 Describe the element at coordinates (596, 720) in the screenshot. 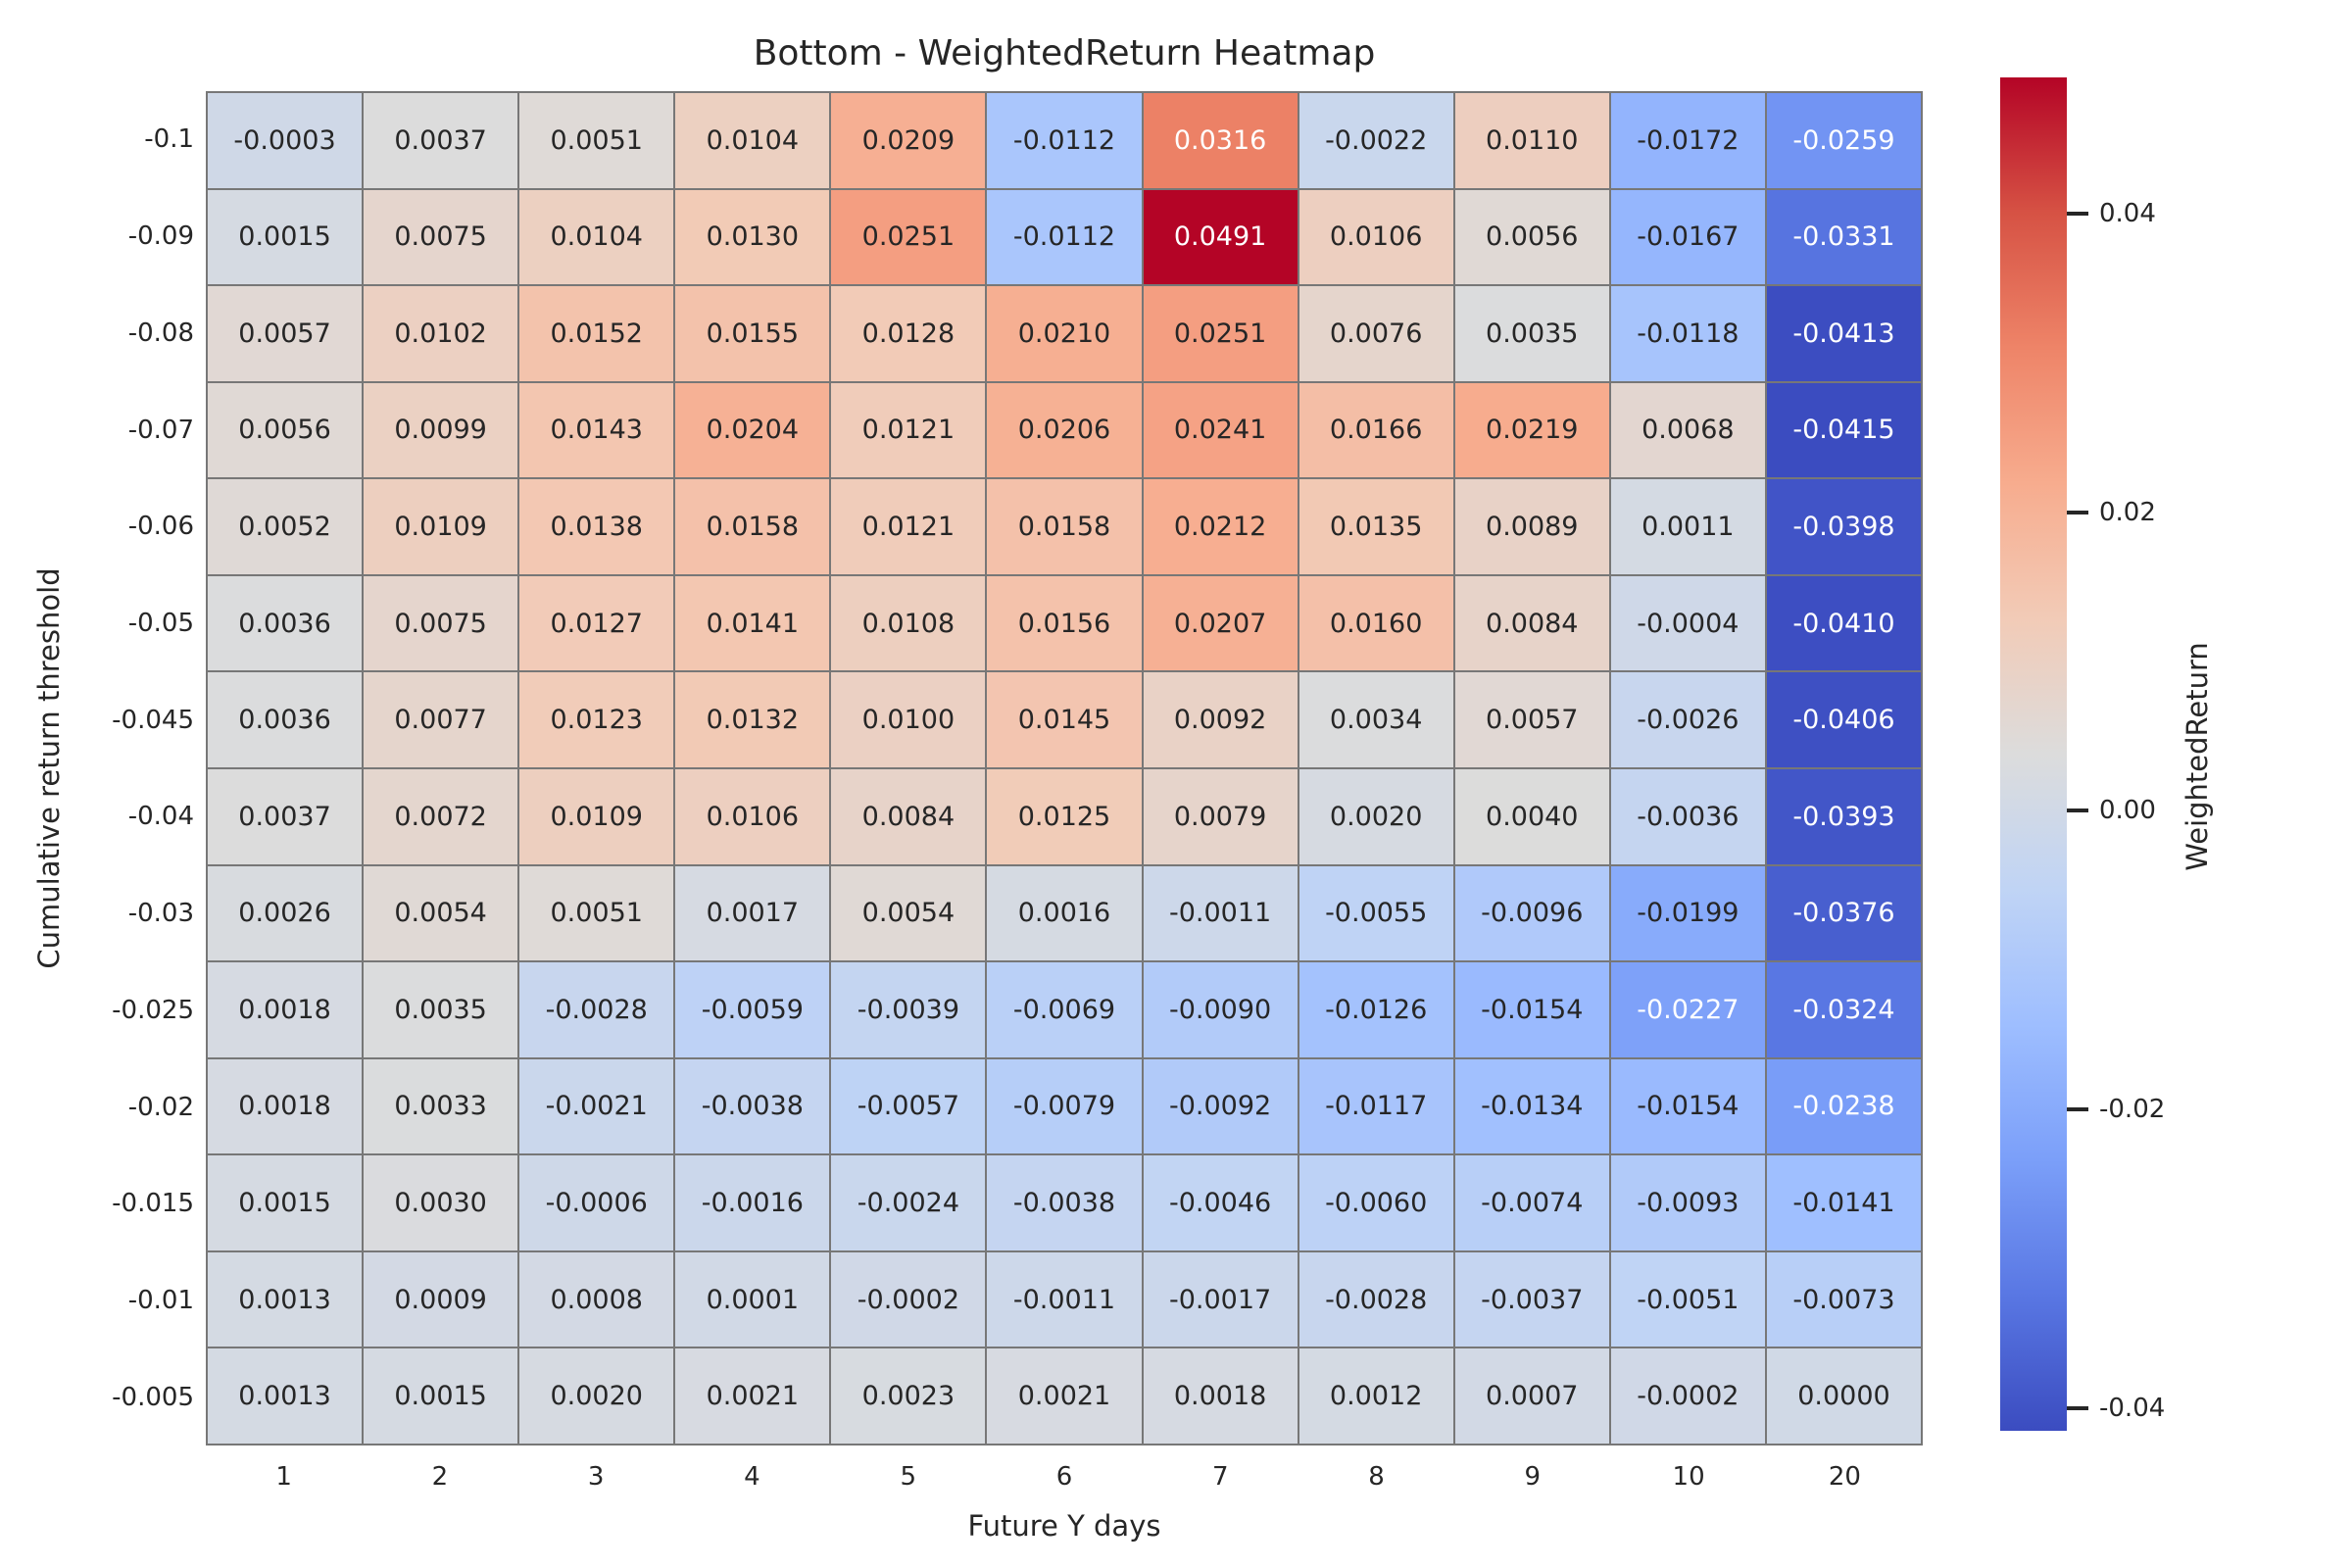

I see `heatmap-cell: 0.0123` at that location.